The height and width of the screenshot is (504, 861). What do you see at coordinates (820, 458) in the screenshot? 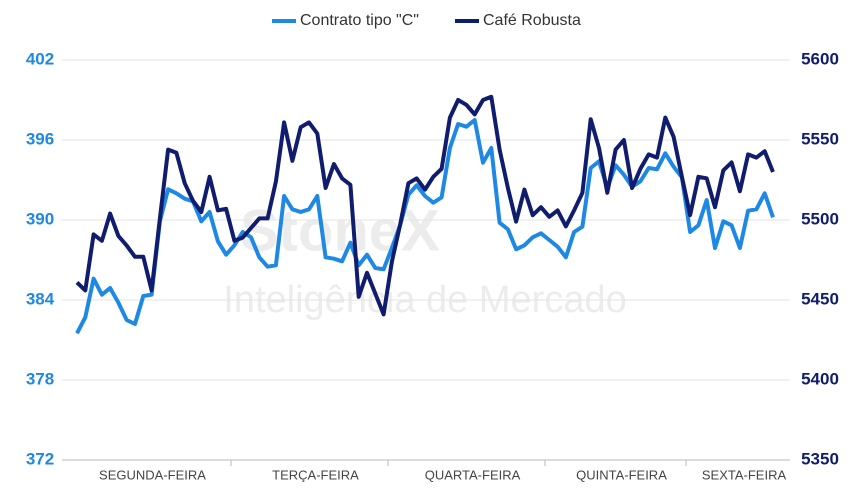
I see `y2-tick-label: 5350` at bounding box center [820, 458].